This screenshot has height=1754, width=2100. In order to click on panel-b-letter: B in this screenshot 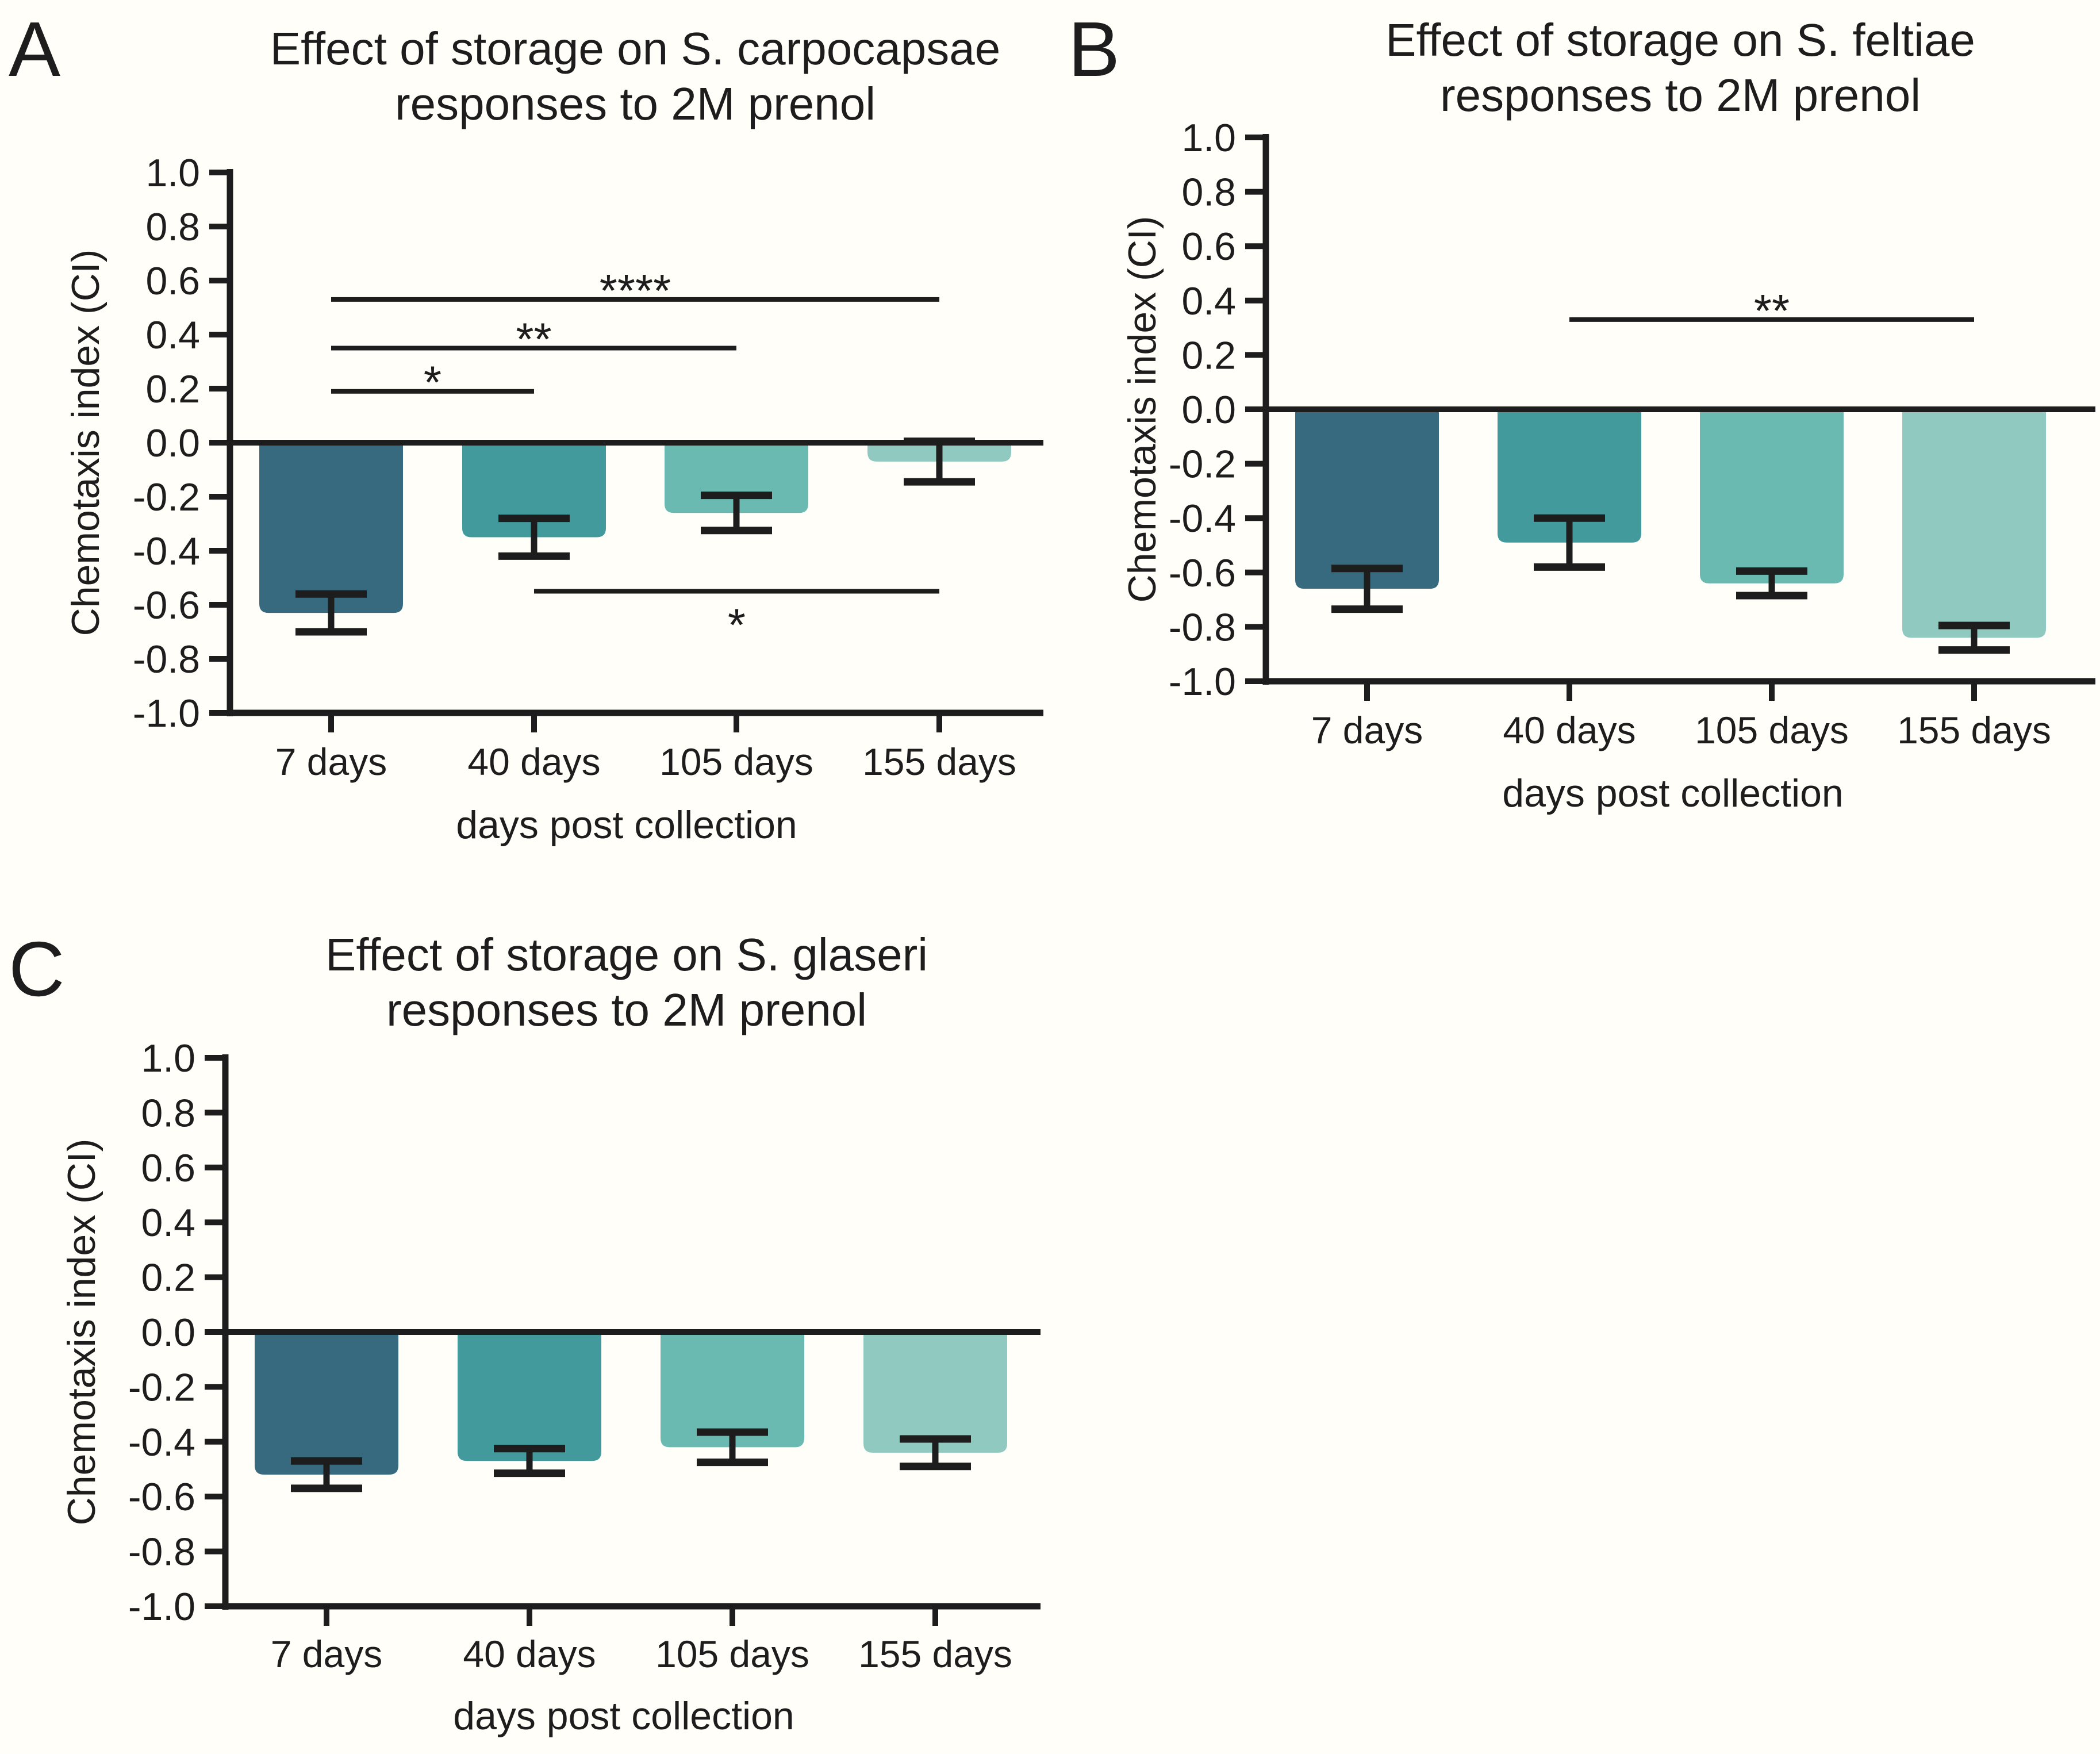, I will do `click(1094, 50)`.